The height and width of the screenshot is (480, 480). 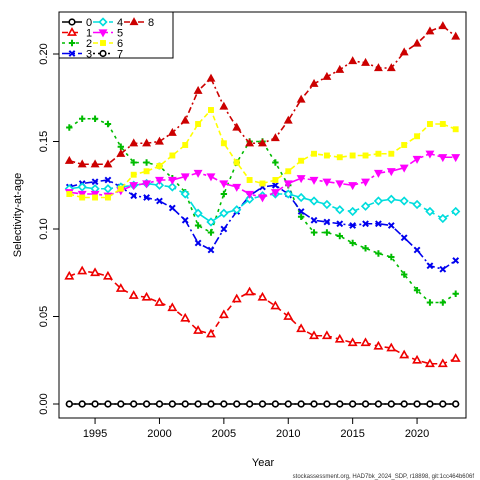 I want to click on y-tick-label: 0.10, so click(x=44, y=228).